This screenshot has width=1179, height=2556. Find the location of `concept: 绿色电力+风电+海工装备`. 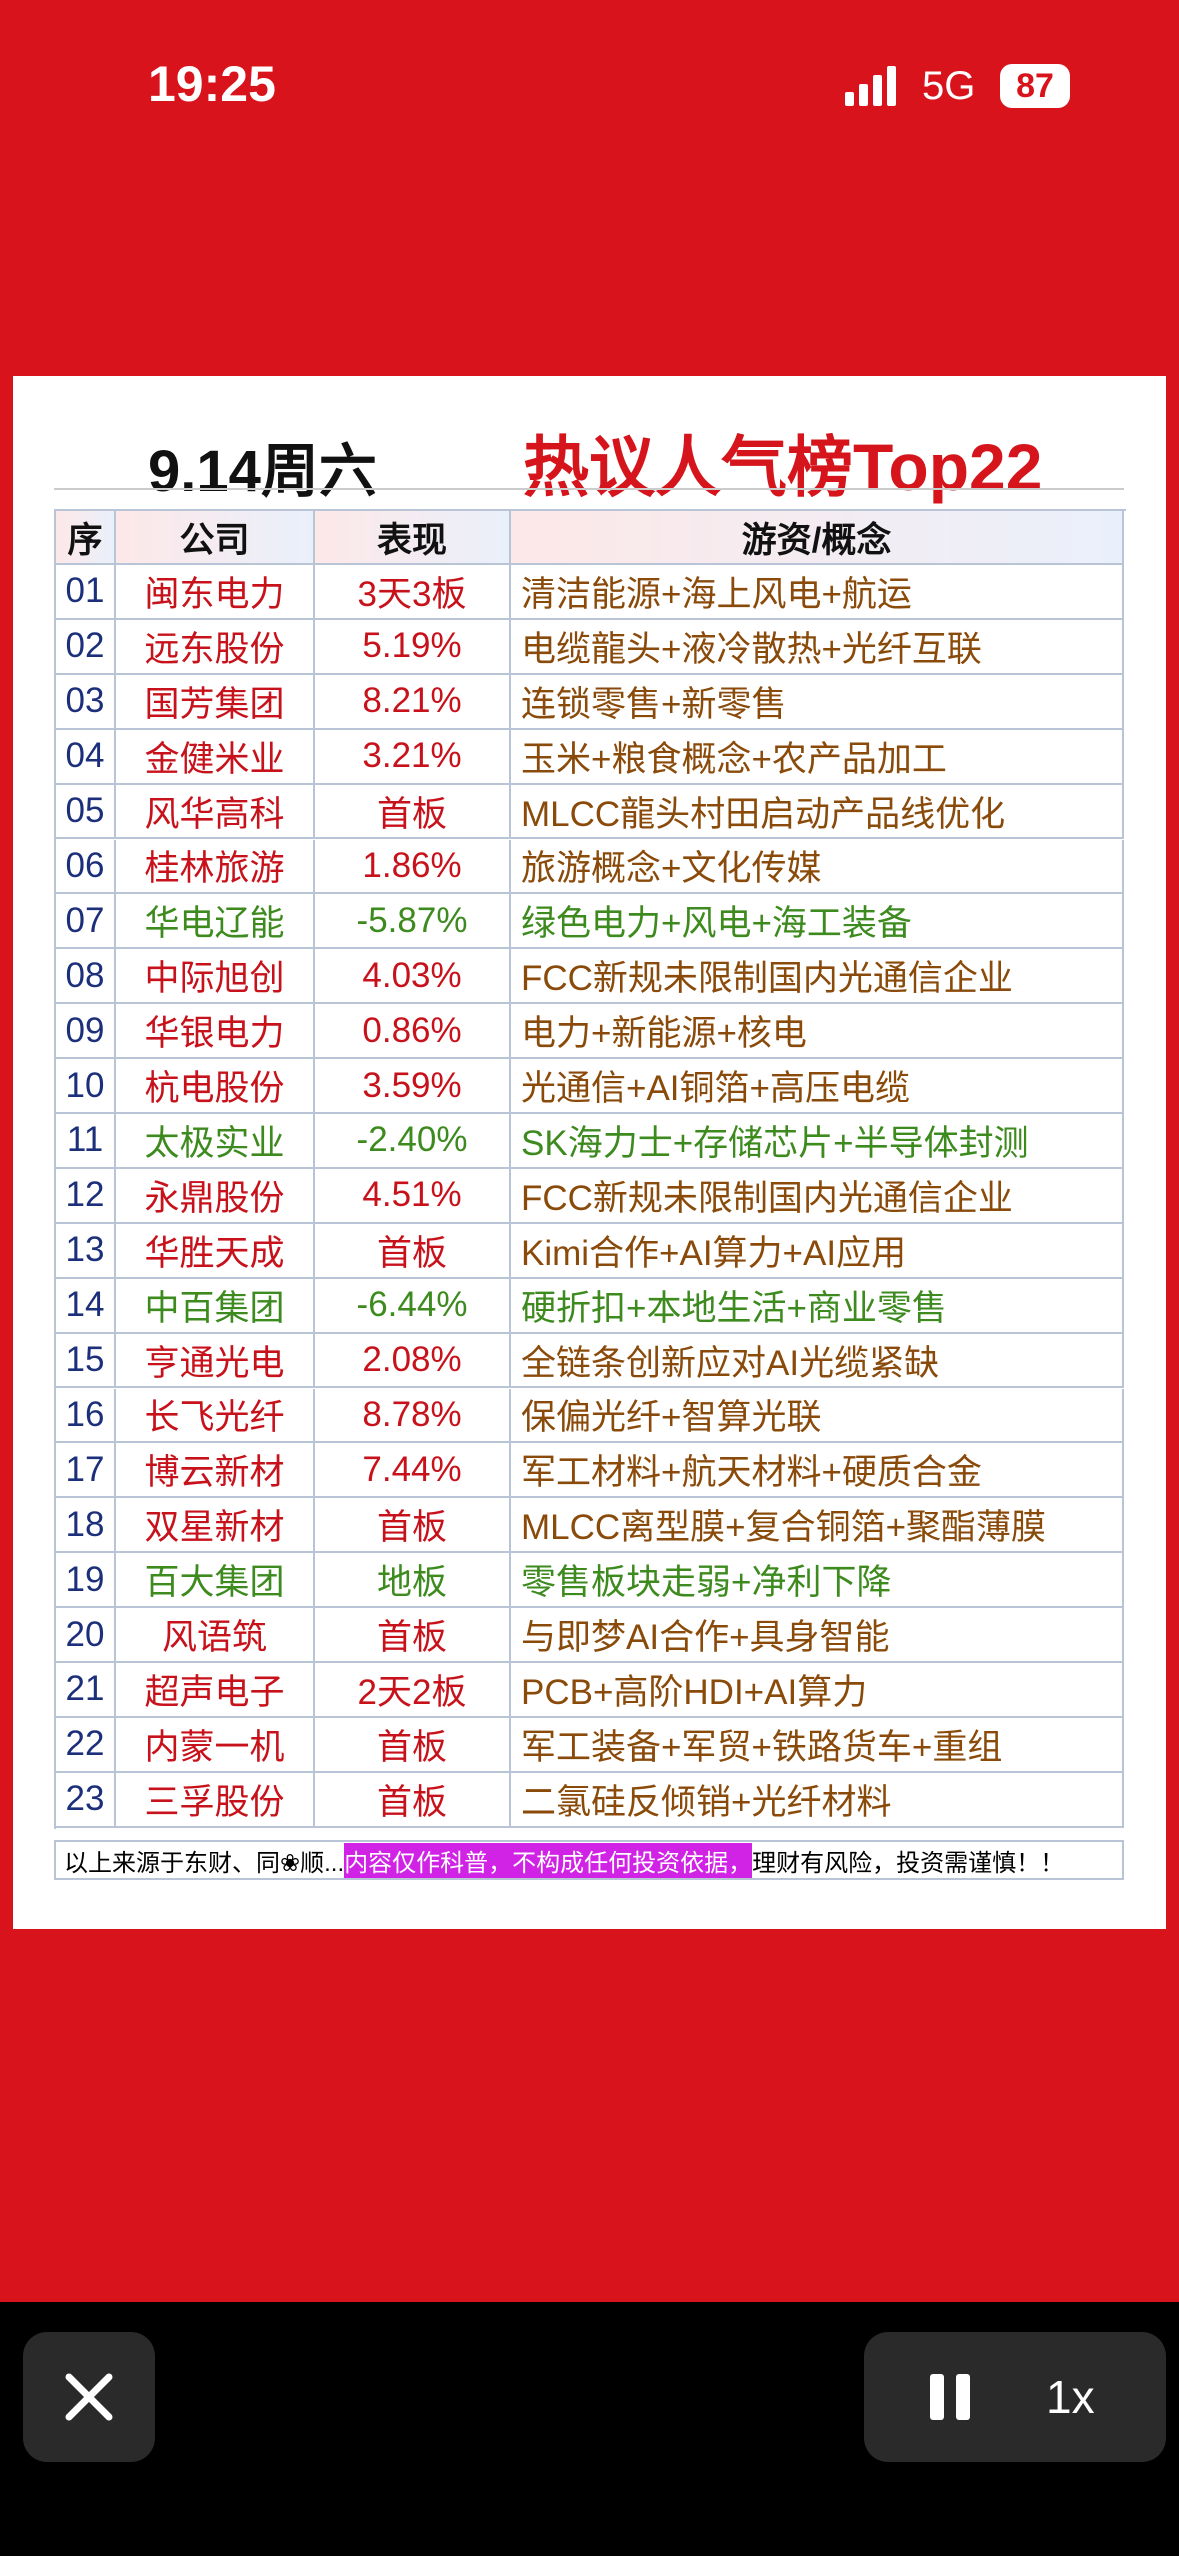

concept: 绿色电力+风电+海工装备 is located at coordinates (817, 922).